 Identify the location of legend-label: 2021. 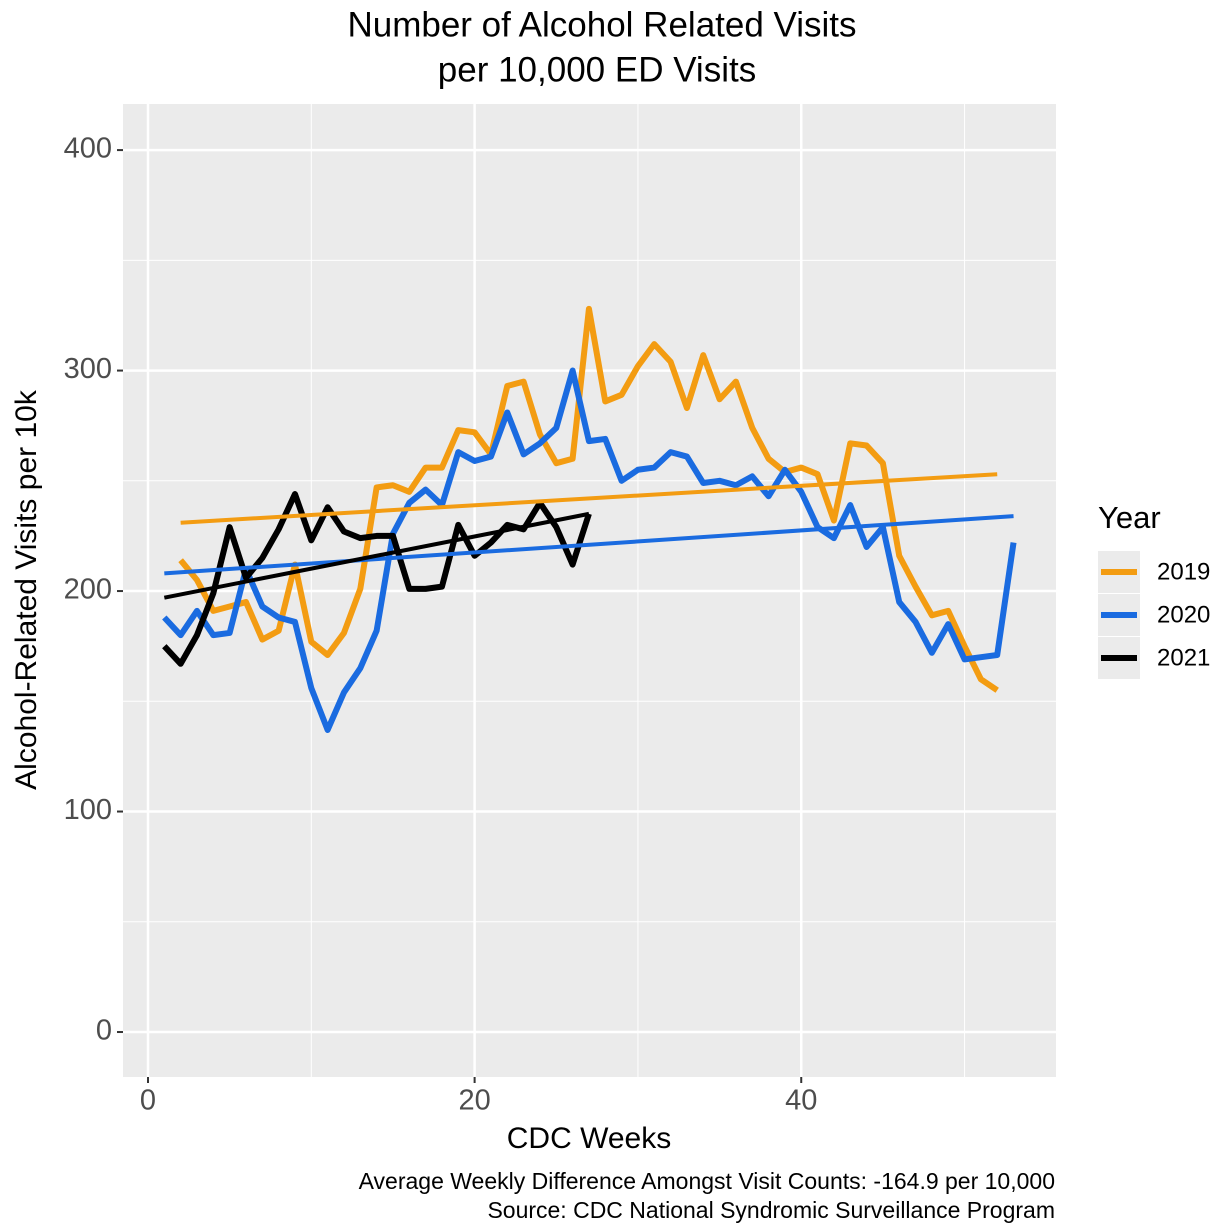
(1183, 657).